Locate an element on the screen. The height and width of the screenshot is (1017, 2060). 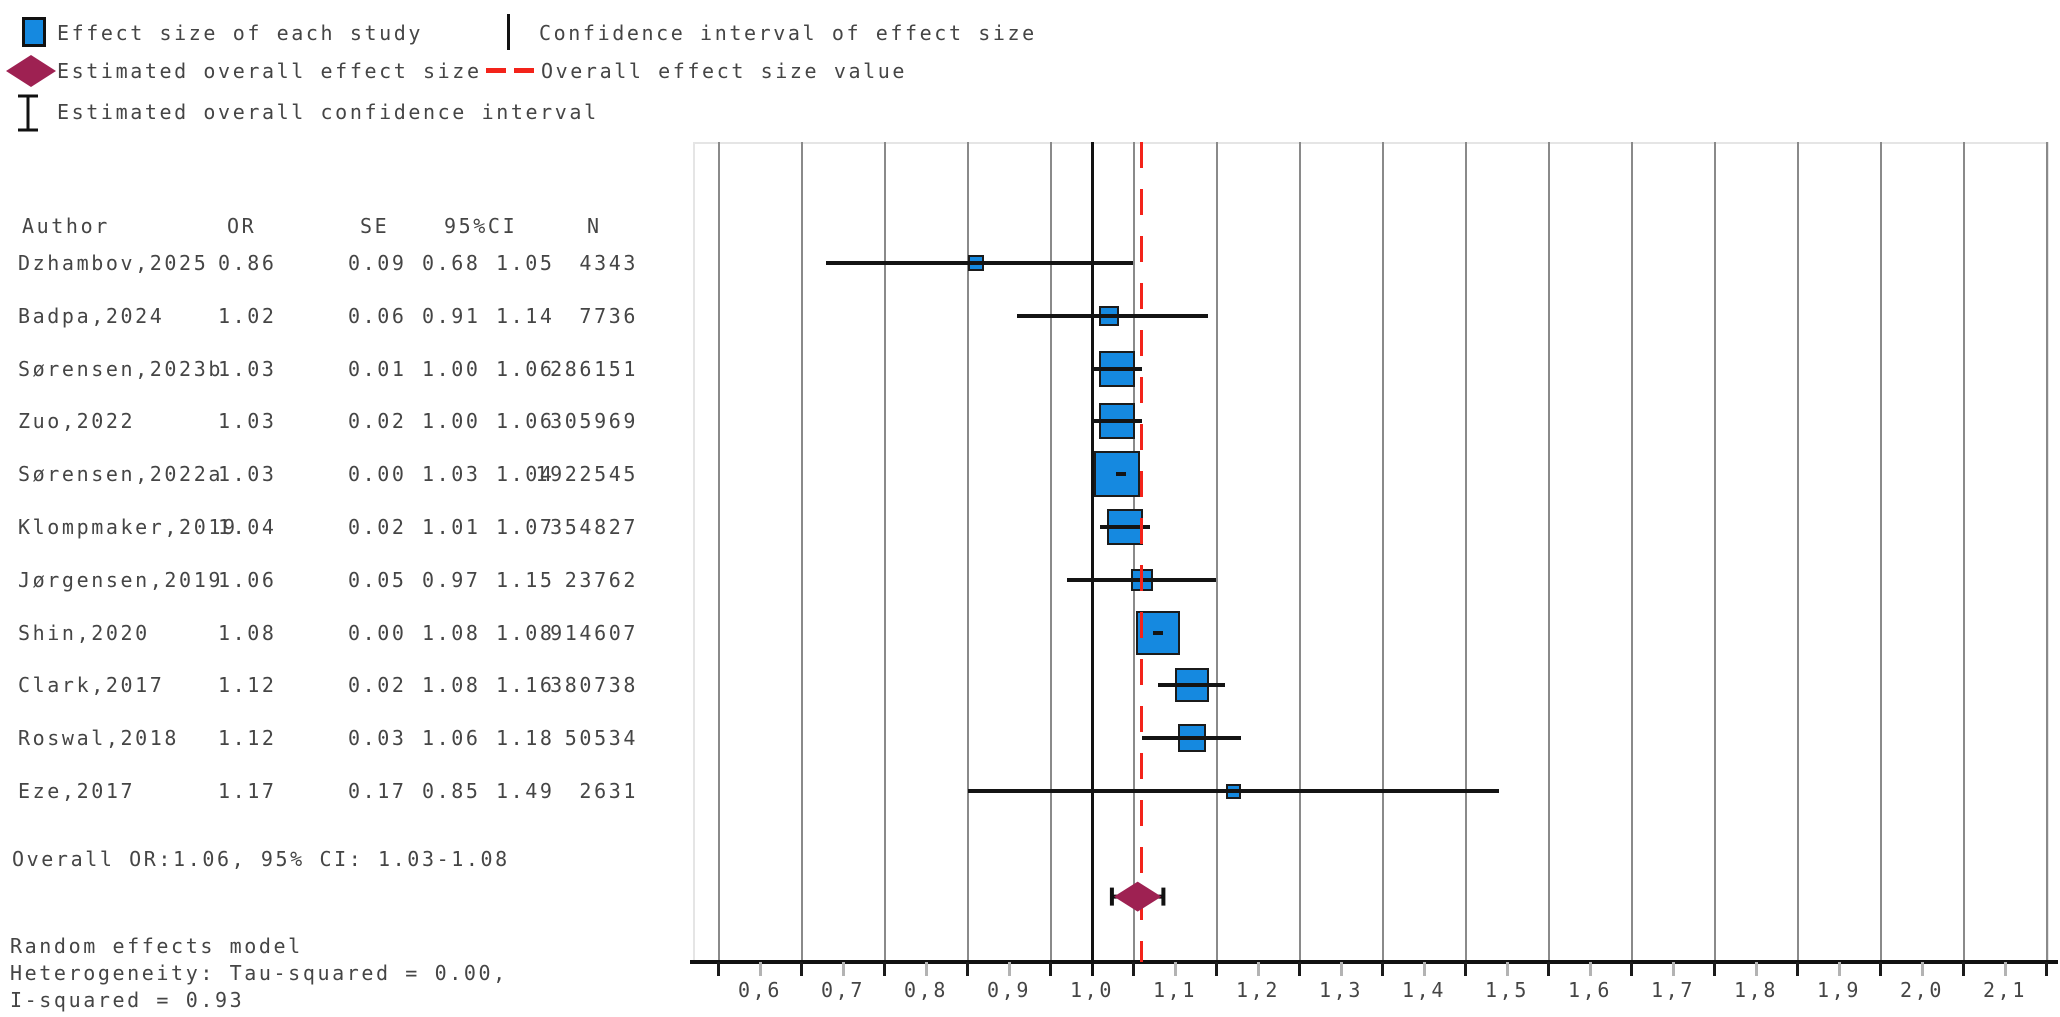
study-ci-low: 1.06 is located at coordinates (451, 738).